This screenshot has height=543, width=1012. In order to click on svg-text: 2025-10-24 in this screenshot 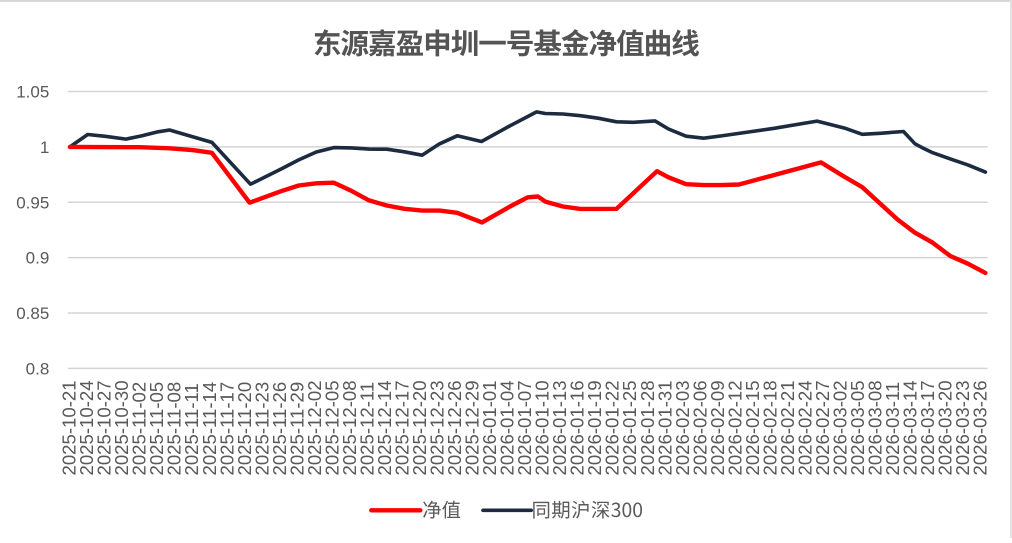, I will do `click(86, 427)`.